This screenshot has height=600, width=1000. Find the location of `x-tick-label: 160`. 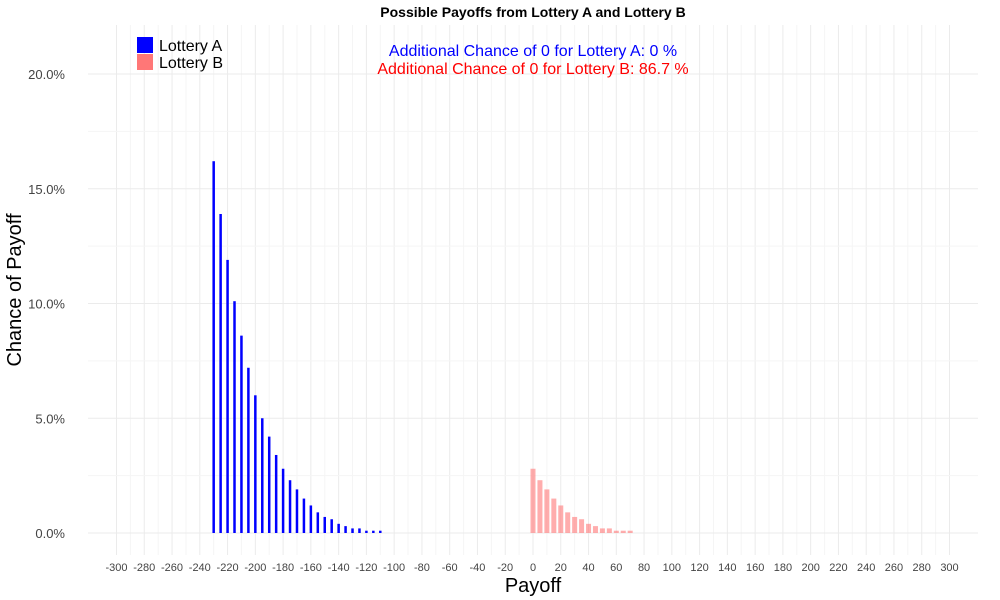

x-tick-label: 160 is located at coordinates (755, 568).